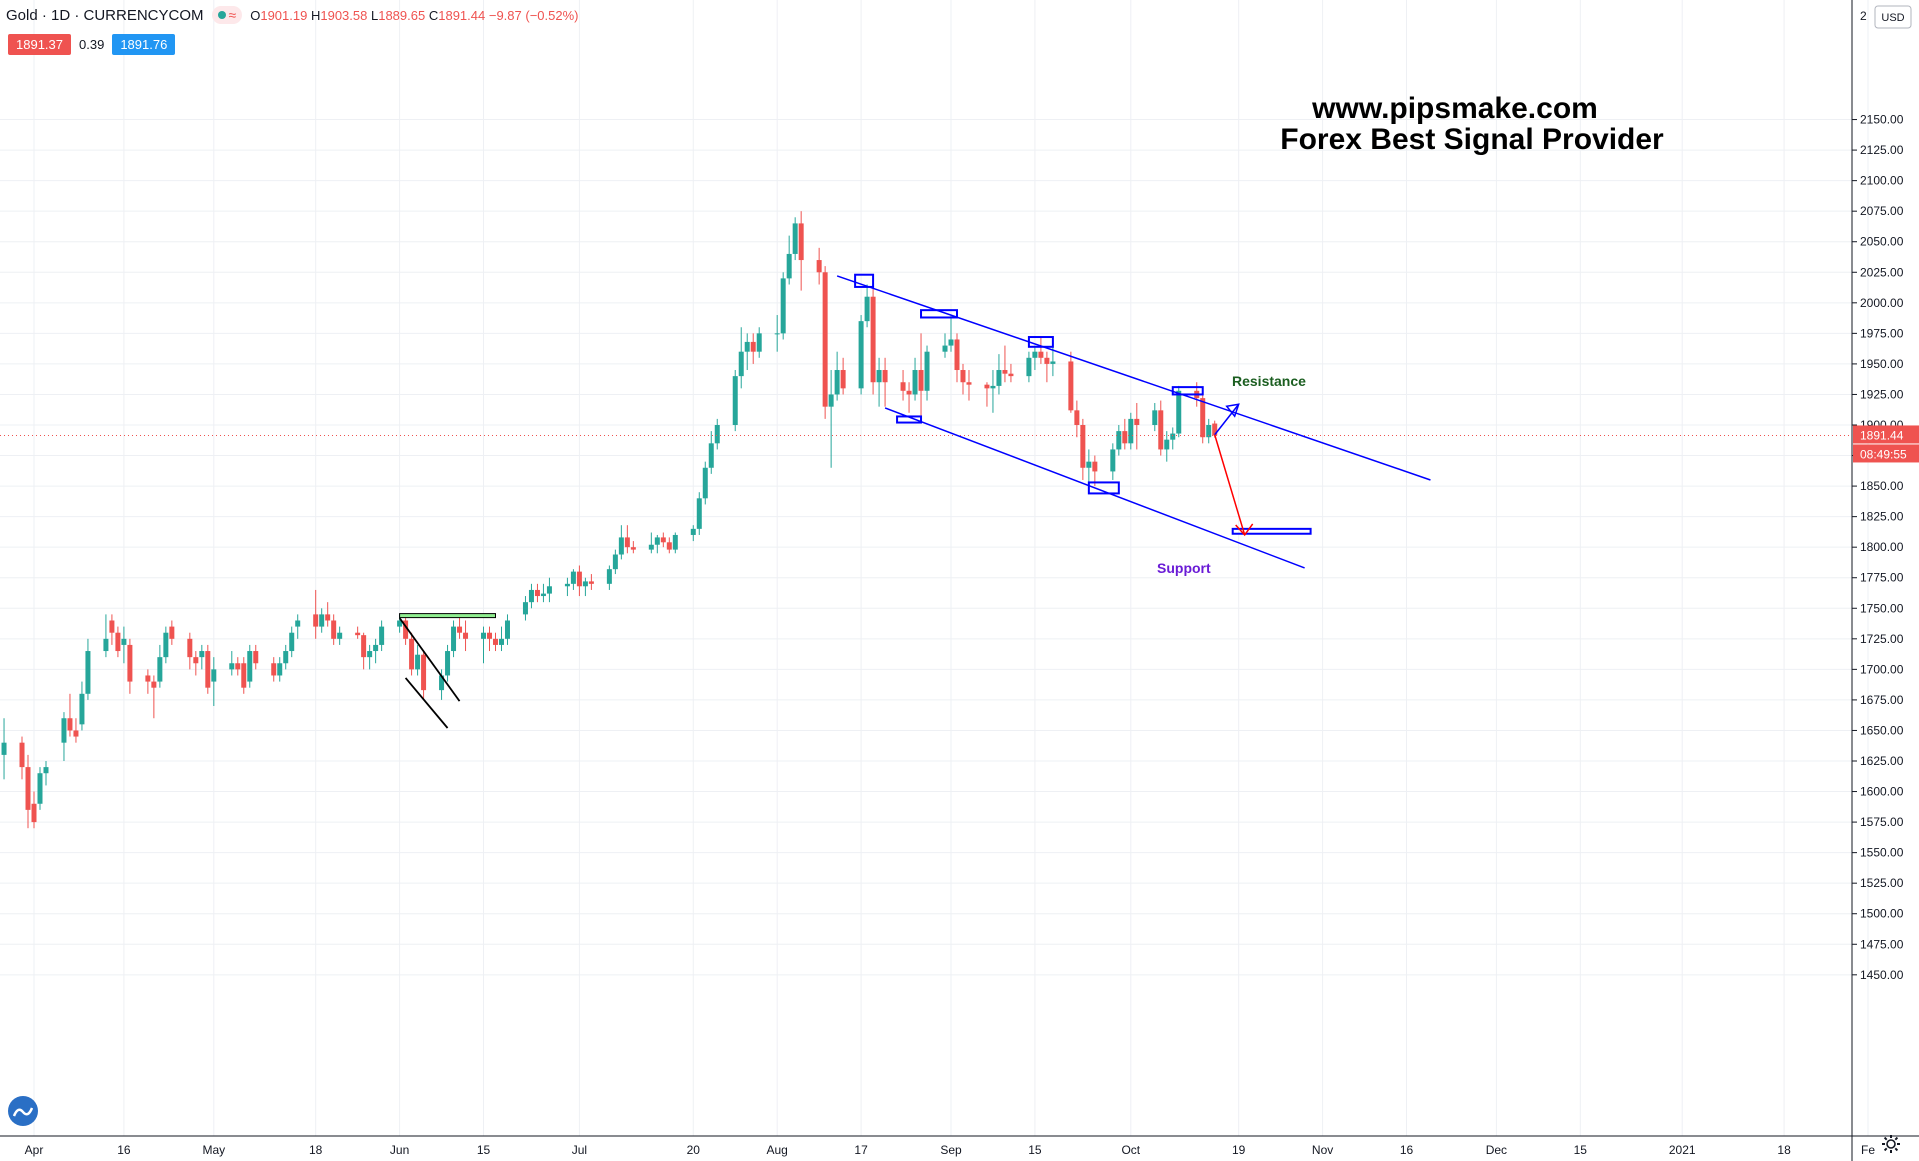 This screenshot has height=1161, width=1919. What do you see at coordinates (1187, 391) in the screenshot?
I see `swing-box` at bounding box center [1187, 391].